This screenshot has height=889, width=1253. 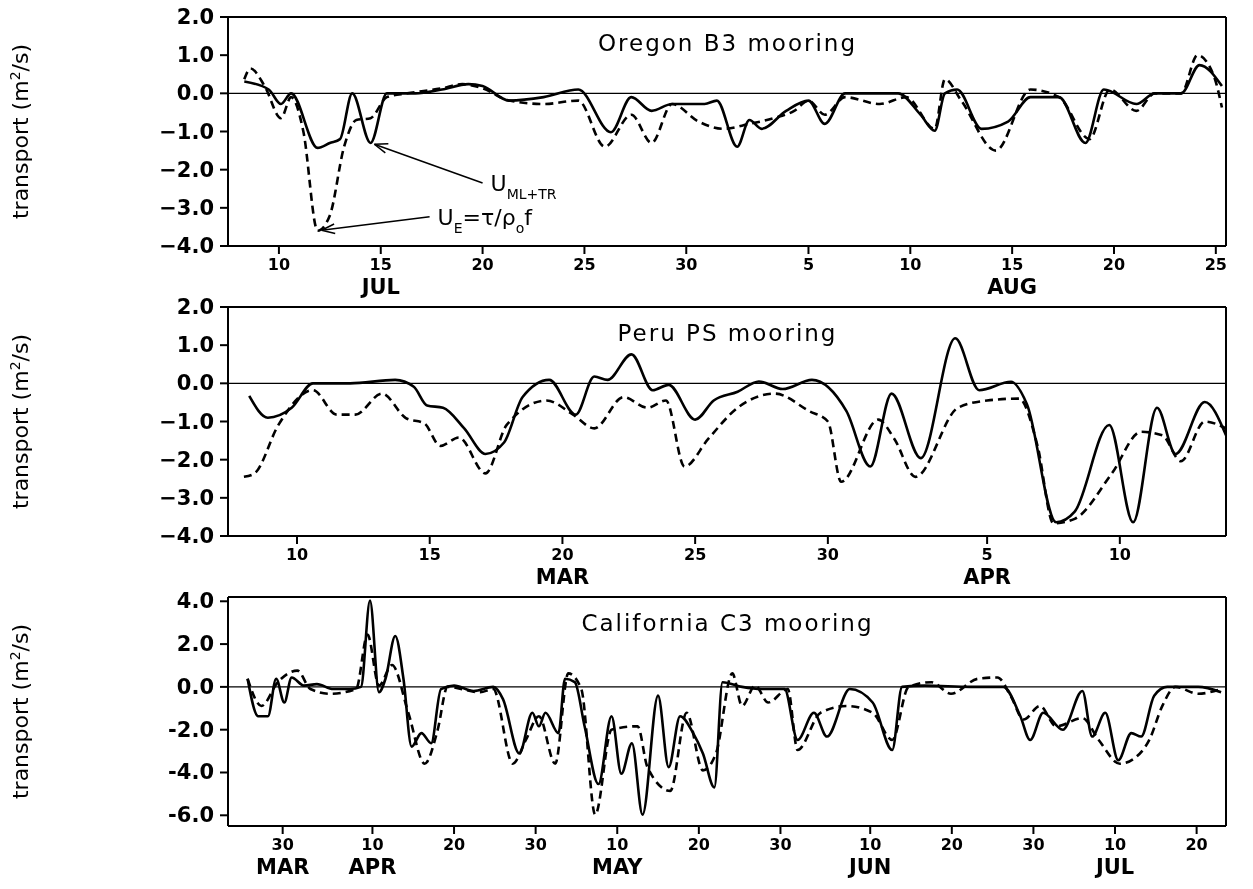 What do you see at coordinates (1012, 277) in the screenshot?
I see `x-tick-label: 15 AUG` at bounding box center [1012, 277].